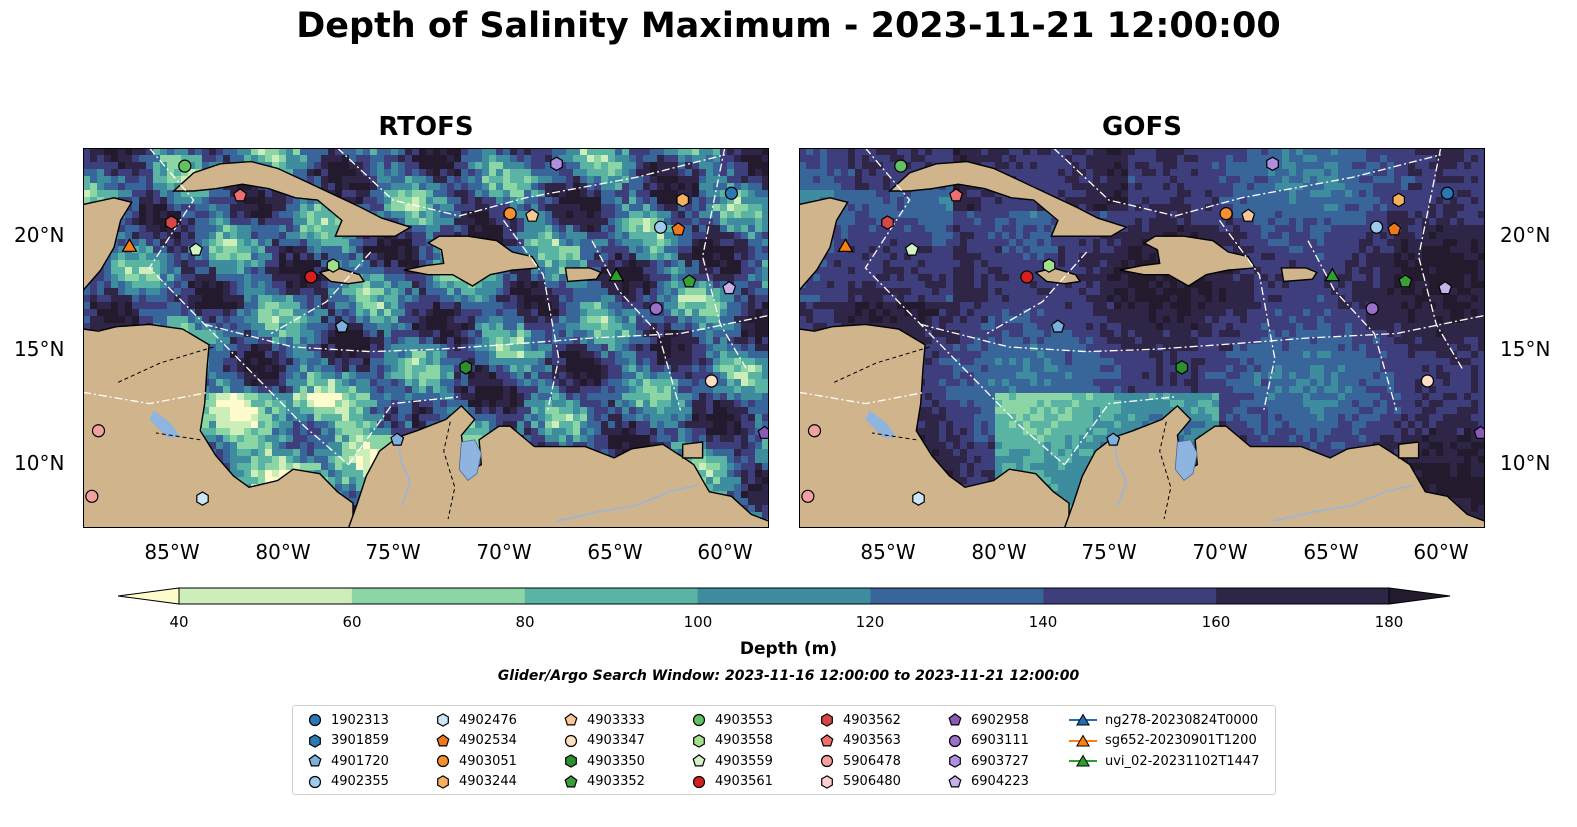 The height and width of the screenshot is (827, 1577). What do you see at coordinates (1182, 761) in the screenshot?
I see `legend-label: uvi_02-20231102T1447` at bounding box center [1182, 761].